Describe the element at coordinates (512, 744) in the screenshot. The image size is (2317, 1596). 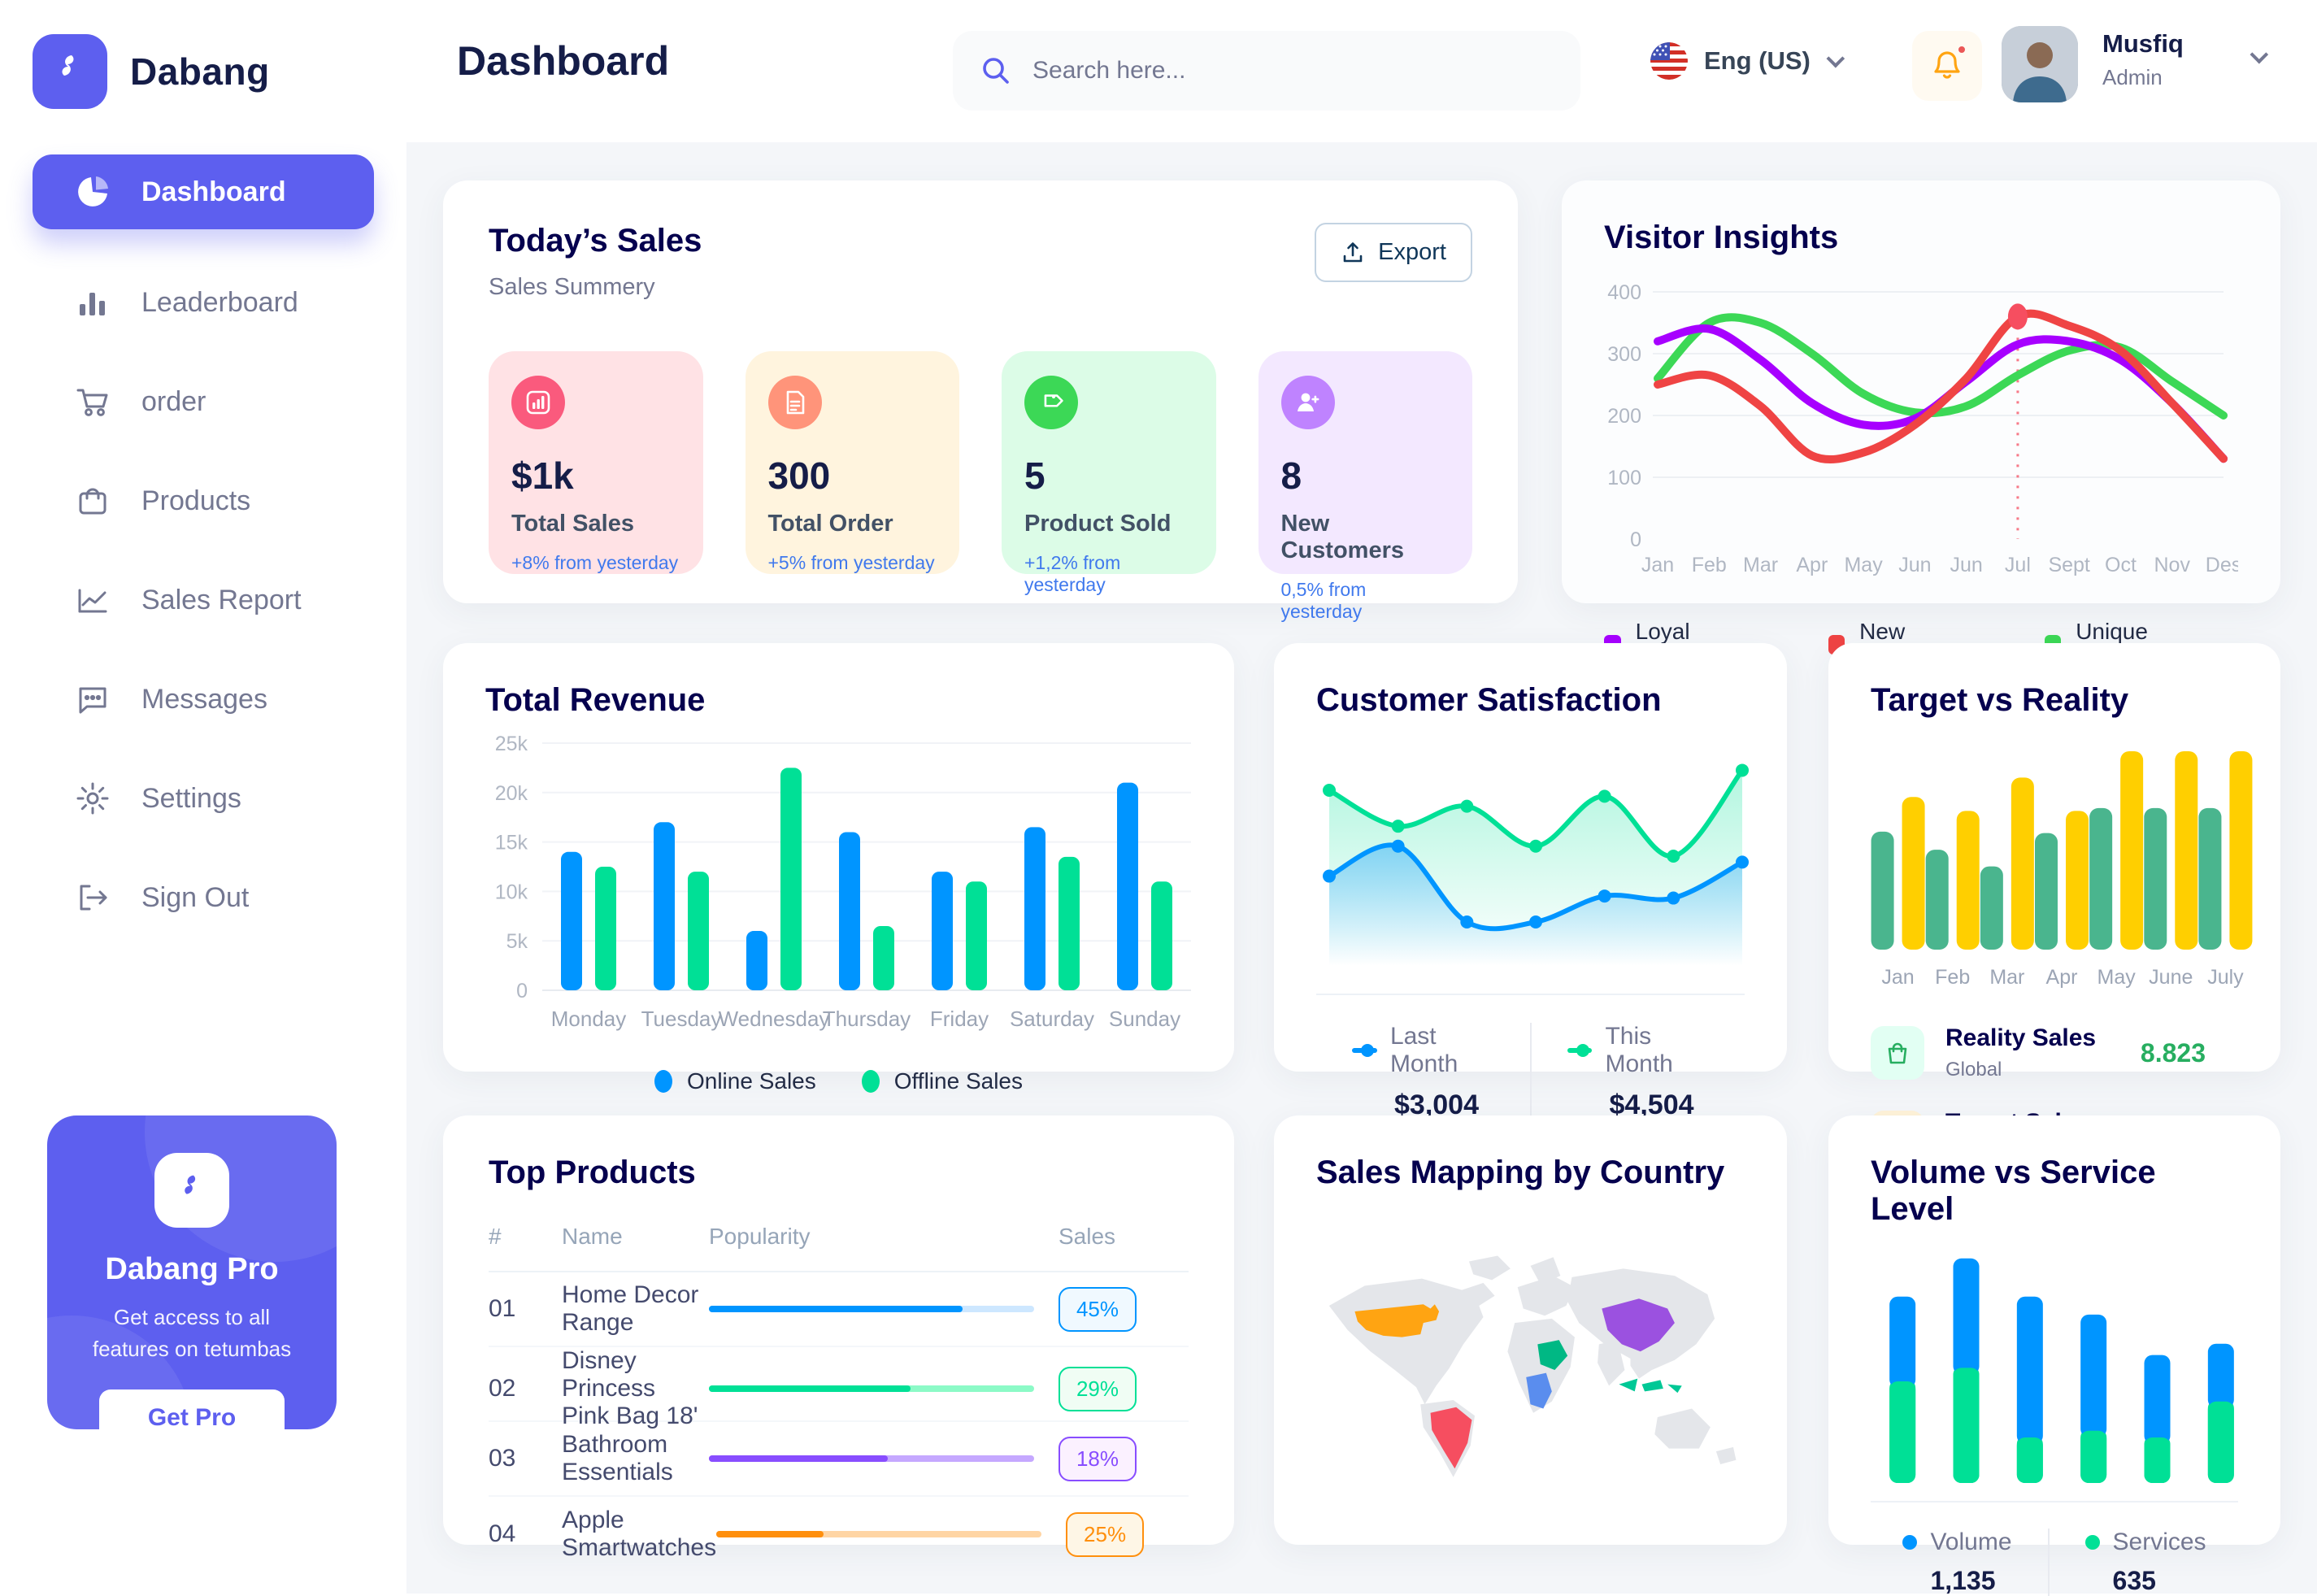
I see `svg-text: 25k` at that location.